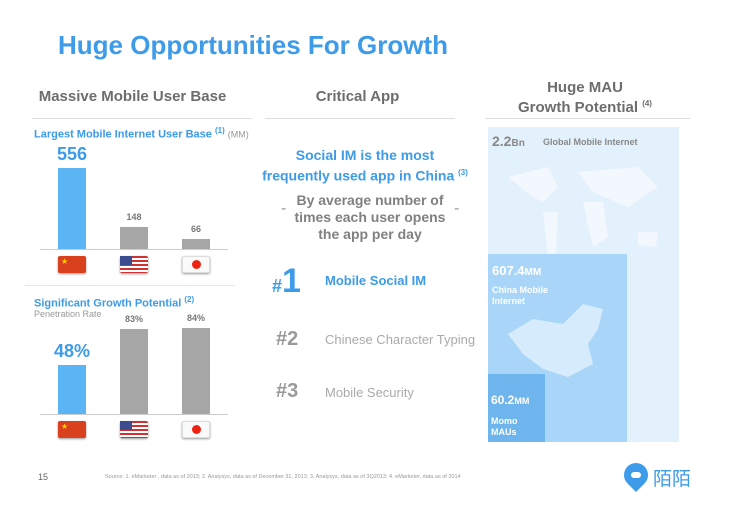  What do you see at coordinates (578, 107) in the screenshot?
I see `heading-line: Growth Potential` at bounding box center [578, 107].